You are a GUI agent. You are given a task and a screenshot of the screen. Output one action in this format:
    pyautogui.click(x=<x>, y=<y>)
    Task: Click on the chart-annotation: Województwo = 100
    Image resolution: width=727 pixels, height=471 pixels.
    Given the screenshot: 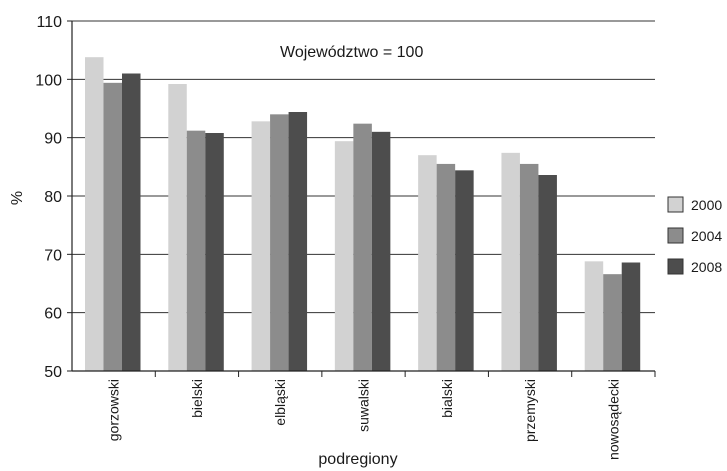 What is the action you would take?
    pyautogui.click(x=351, y=52)
    